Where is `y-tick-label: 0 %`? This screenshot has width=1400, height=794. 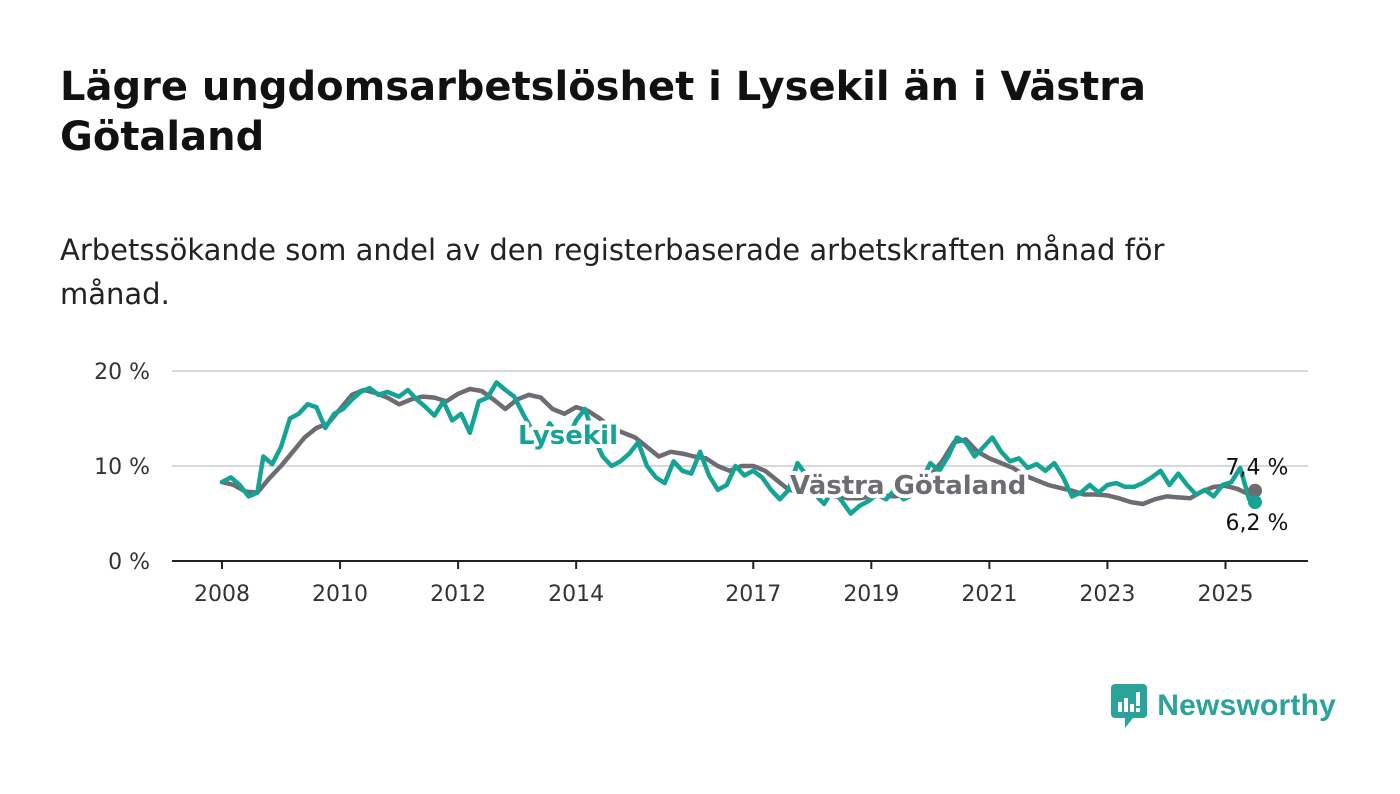
y-tick-label: 0 % is located at coordinates (129, 562).